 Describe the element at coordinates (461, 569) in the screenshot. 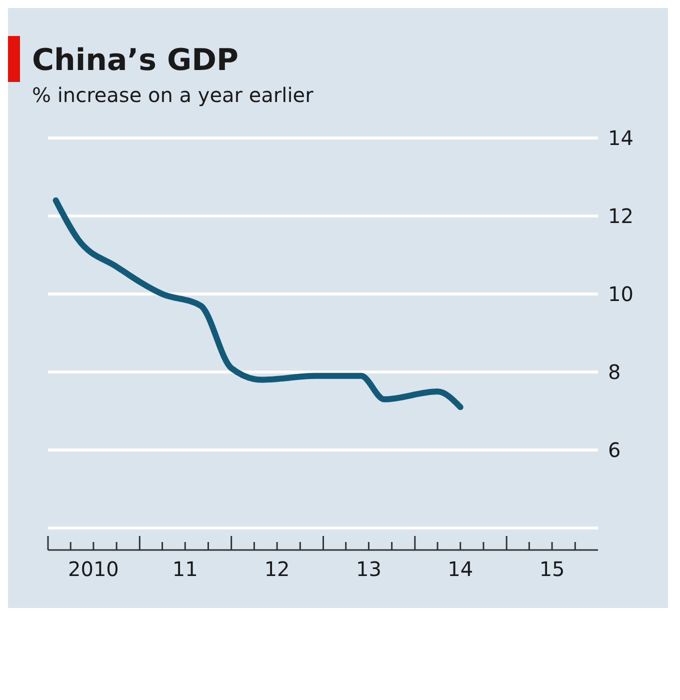

I see `x-tick-label: 14` at that location.